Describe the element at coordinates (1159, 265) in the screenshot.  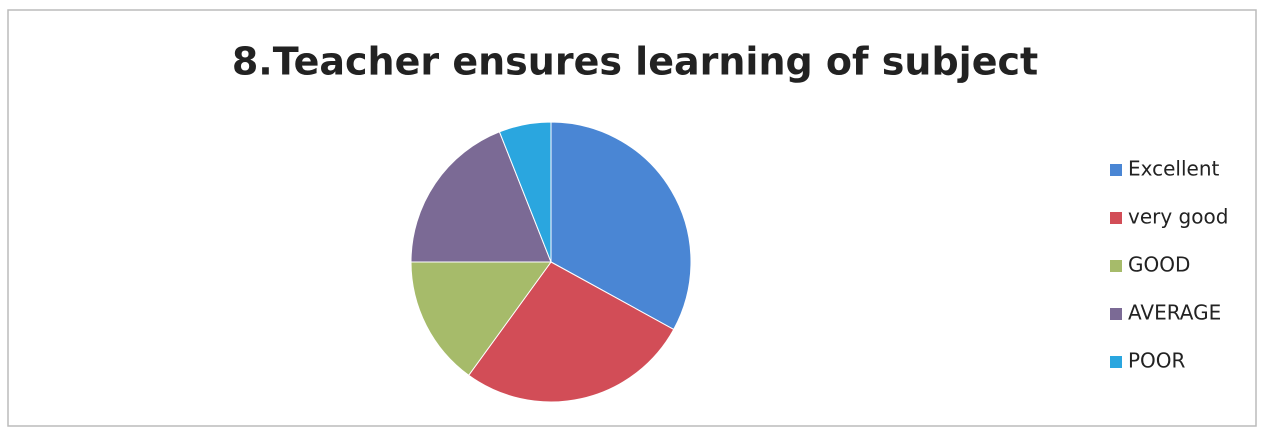
I see `legend-label: GOOD` at that location.